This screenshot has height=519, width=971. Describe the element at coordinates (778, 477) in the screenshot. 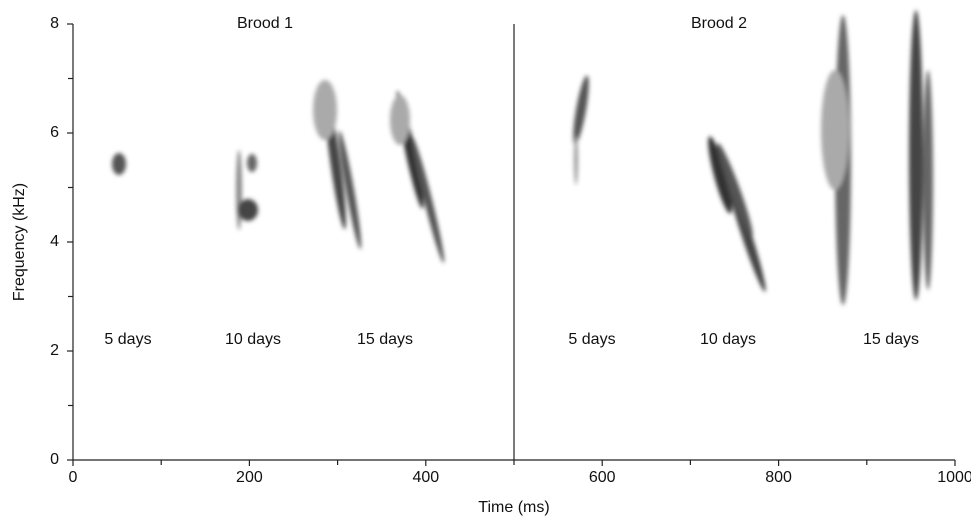

I see `x-tick-label: 800` at that location.